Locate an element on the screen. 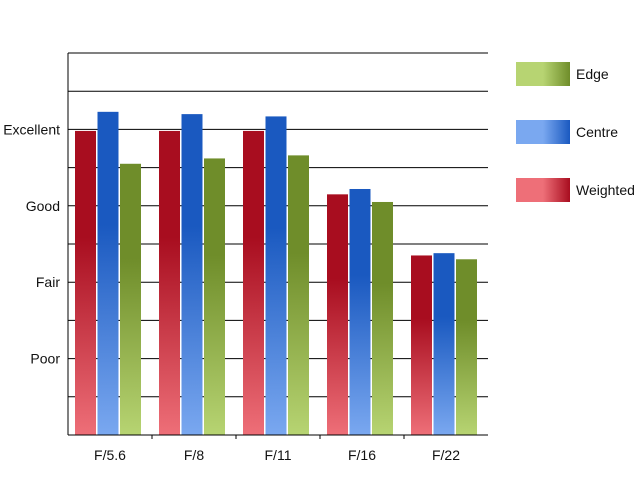 This screenshot has width=640, height=480. legend-swatch-centre is located at coordinates (543, 132).